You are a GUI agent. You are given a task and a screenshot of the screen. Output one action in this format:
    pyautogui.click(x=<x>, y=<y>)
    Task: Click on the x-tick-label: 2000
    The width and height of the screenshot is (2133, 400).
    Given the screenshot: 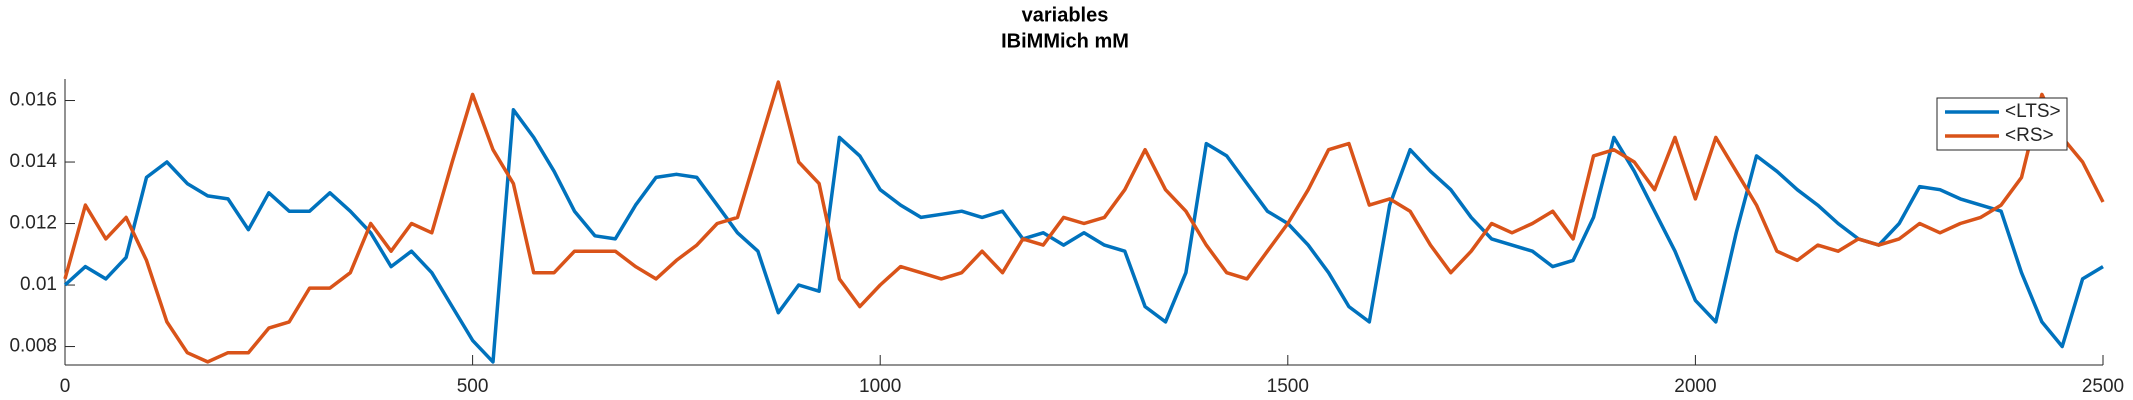 What is the action you would take?
    pyautogui.click(x=1695, y=386)
    